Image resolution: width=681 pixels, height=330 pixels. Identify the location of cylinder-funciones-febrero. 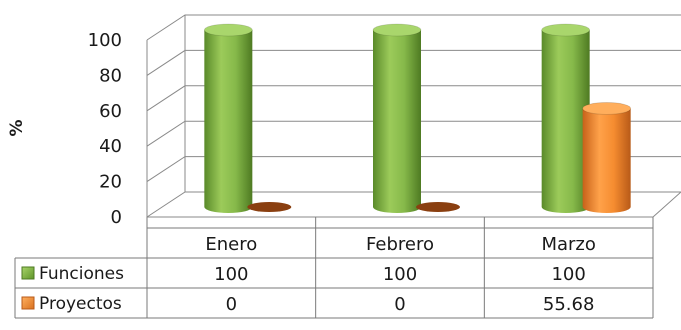
(397, 118).